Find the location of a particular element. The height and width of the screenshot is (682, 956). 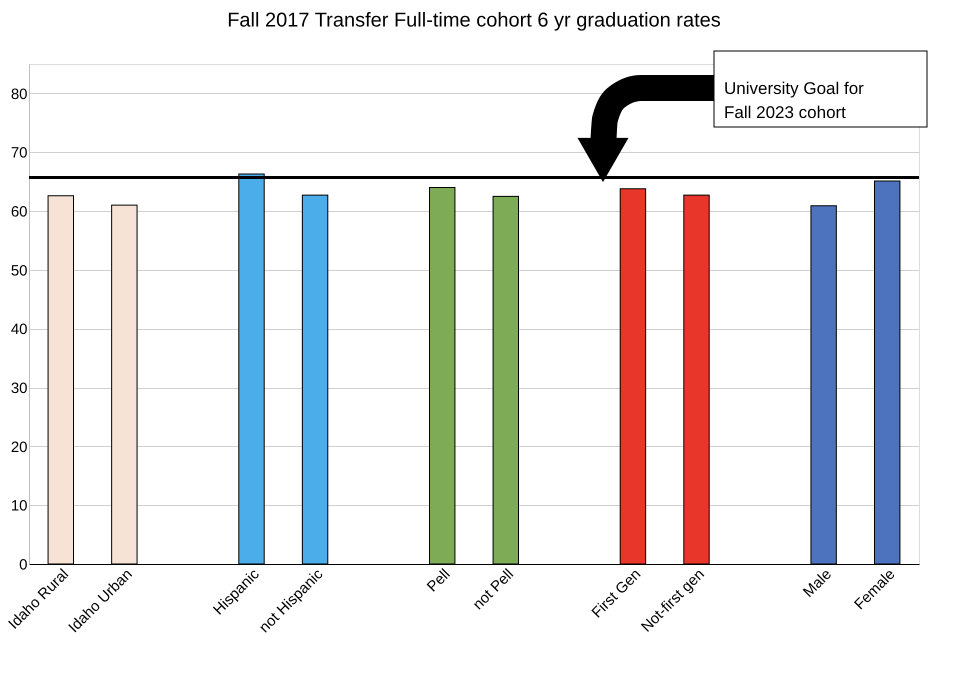

y-tick-label: 80 is located at coordinates (19, 94).